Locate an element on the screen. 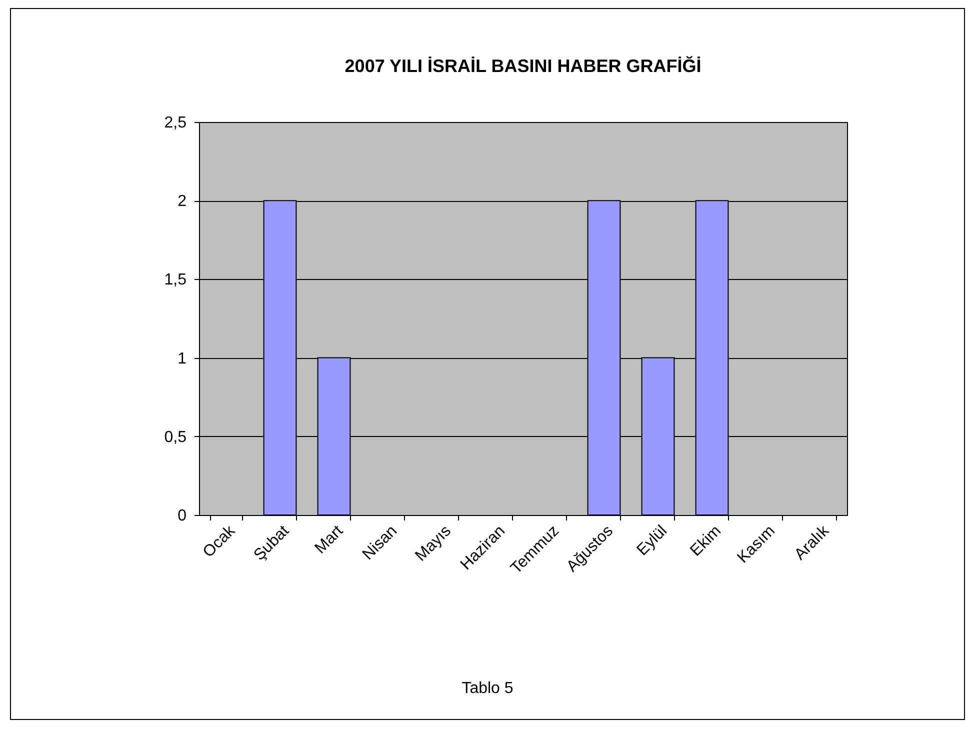 This screenshot has width=979, height=737. y-tick-label: 1,5 is located at coordinates (175, 280).